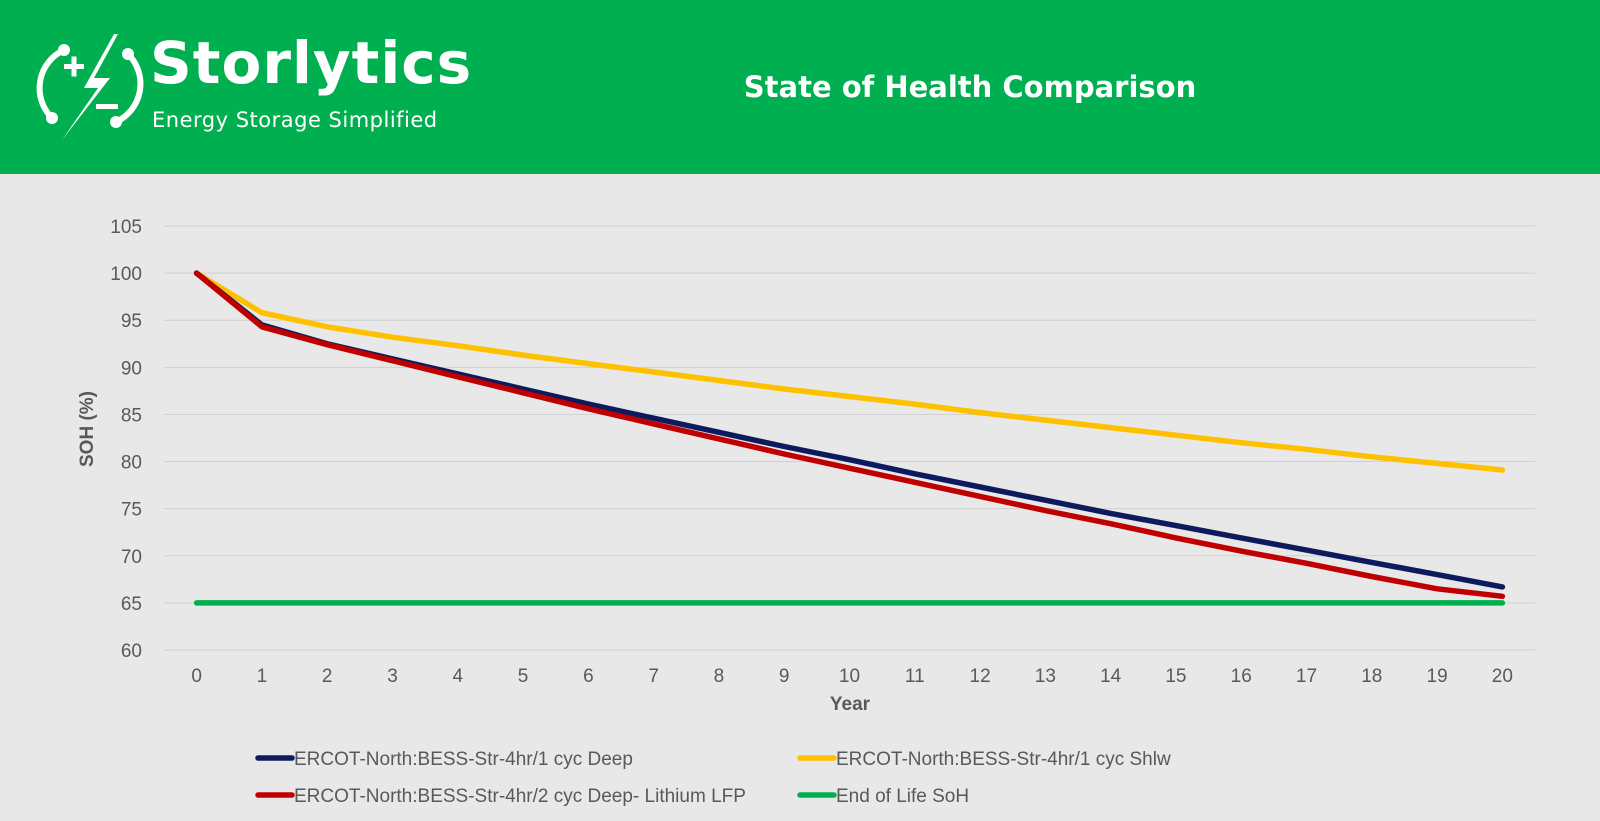 The width and height of the screenshot is (1600, 821). I want to click on legend-item: ERCOT-North:BESS-Str-4hr/1 cyc Shlw, so click(984, 759).